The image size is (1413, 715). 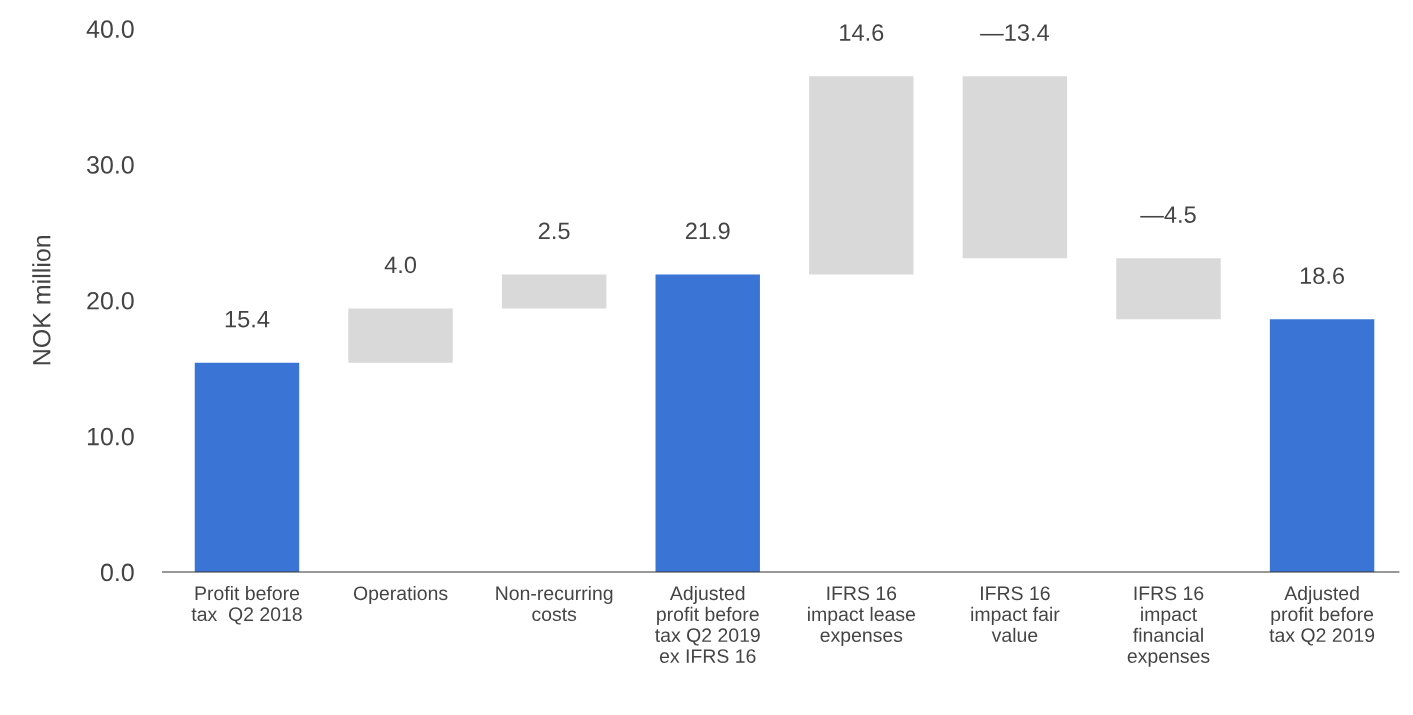 I want to click on y-tick-label: 40.0, so click(x=110, y=29).